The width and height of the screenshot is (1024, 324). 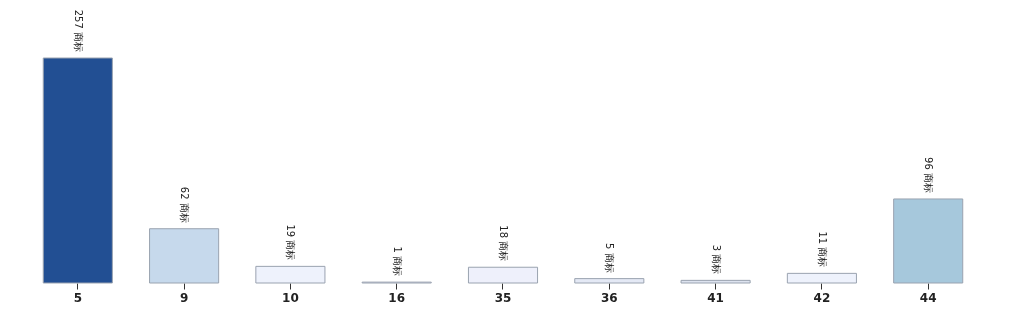 What do you see at coordinates (77, 297) in the screenshot?
I see `x-tick-label: 5` at bounding box center [77, 297].